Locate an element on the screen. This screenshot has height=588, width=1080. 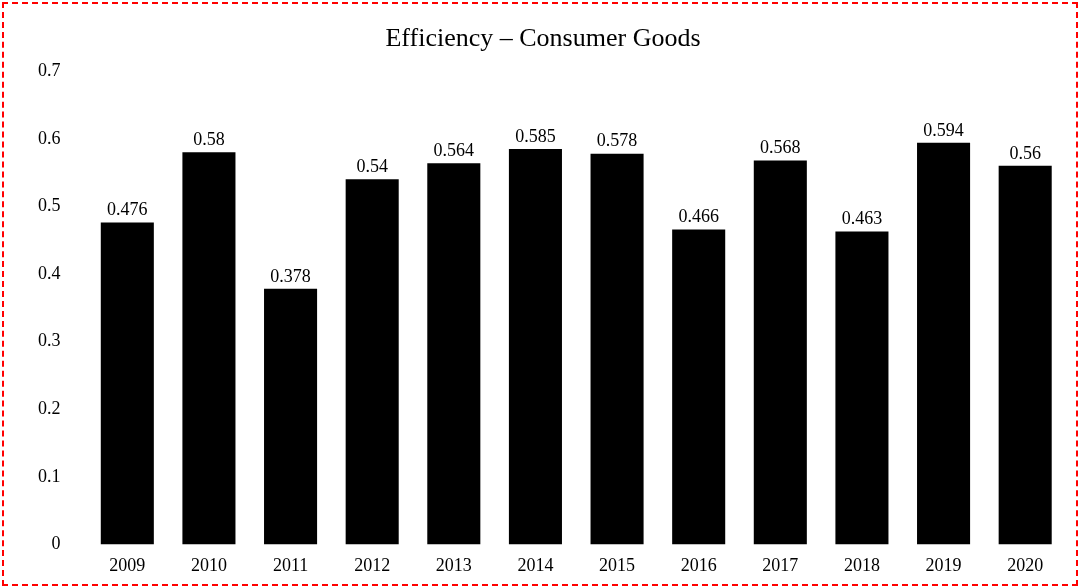
x-tick-label: 2010 is located at coordinates (208, 564).